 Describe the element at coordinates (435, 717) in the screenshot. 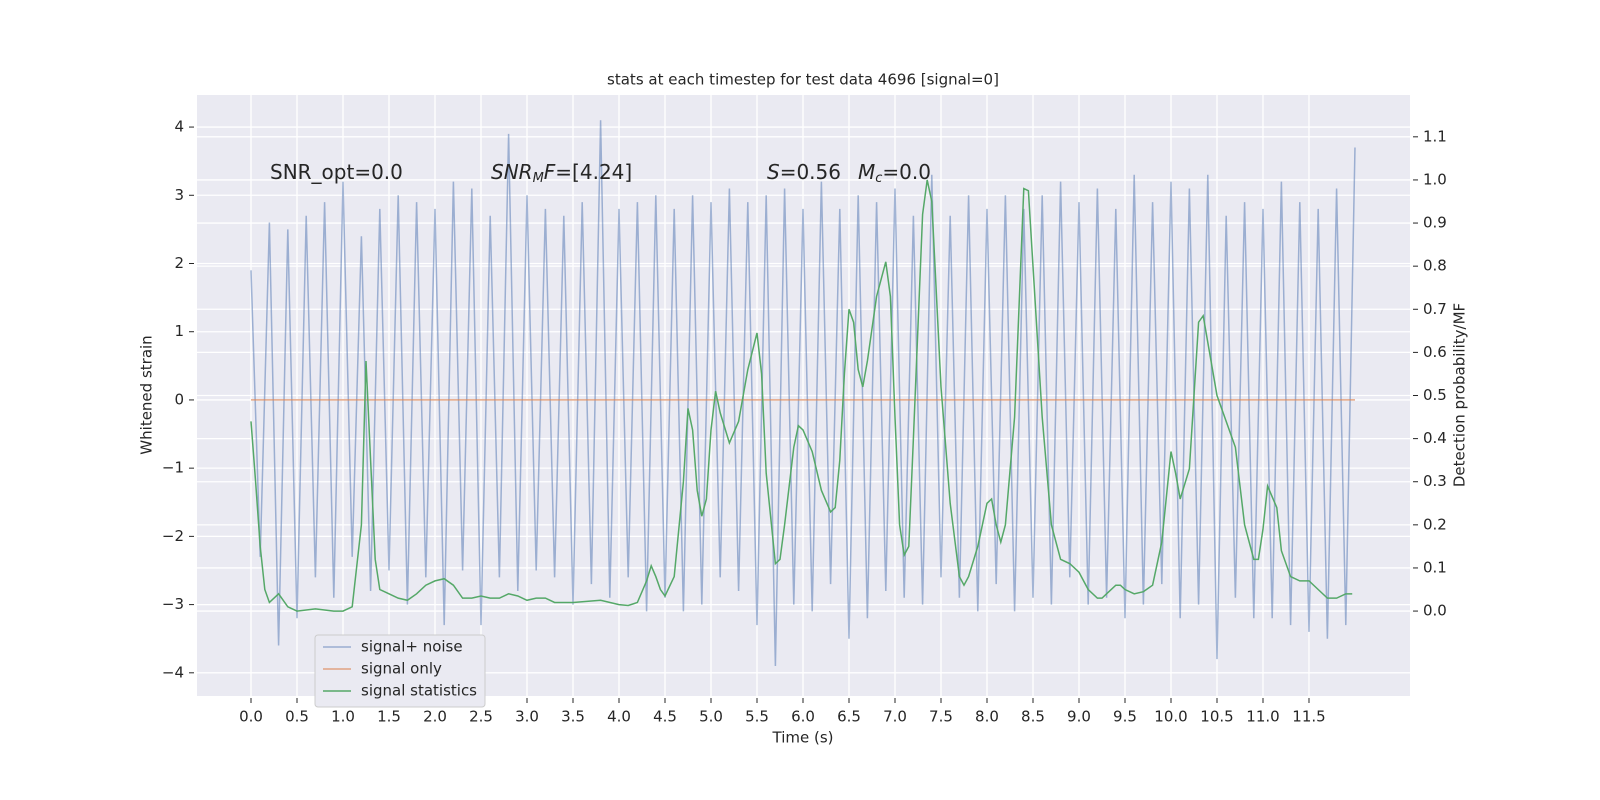

I see `x-tick-label: 2.0` at that location.